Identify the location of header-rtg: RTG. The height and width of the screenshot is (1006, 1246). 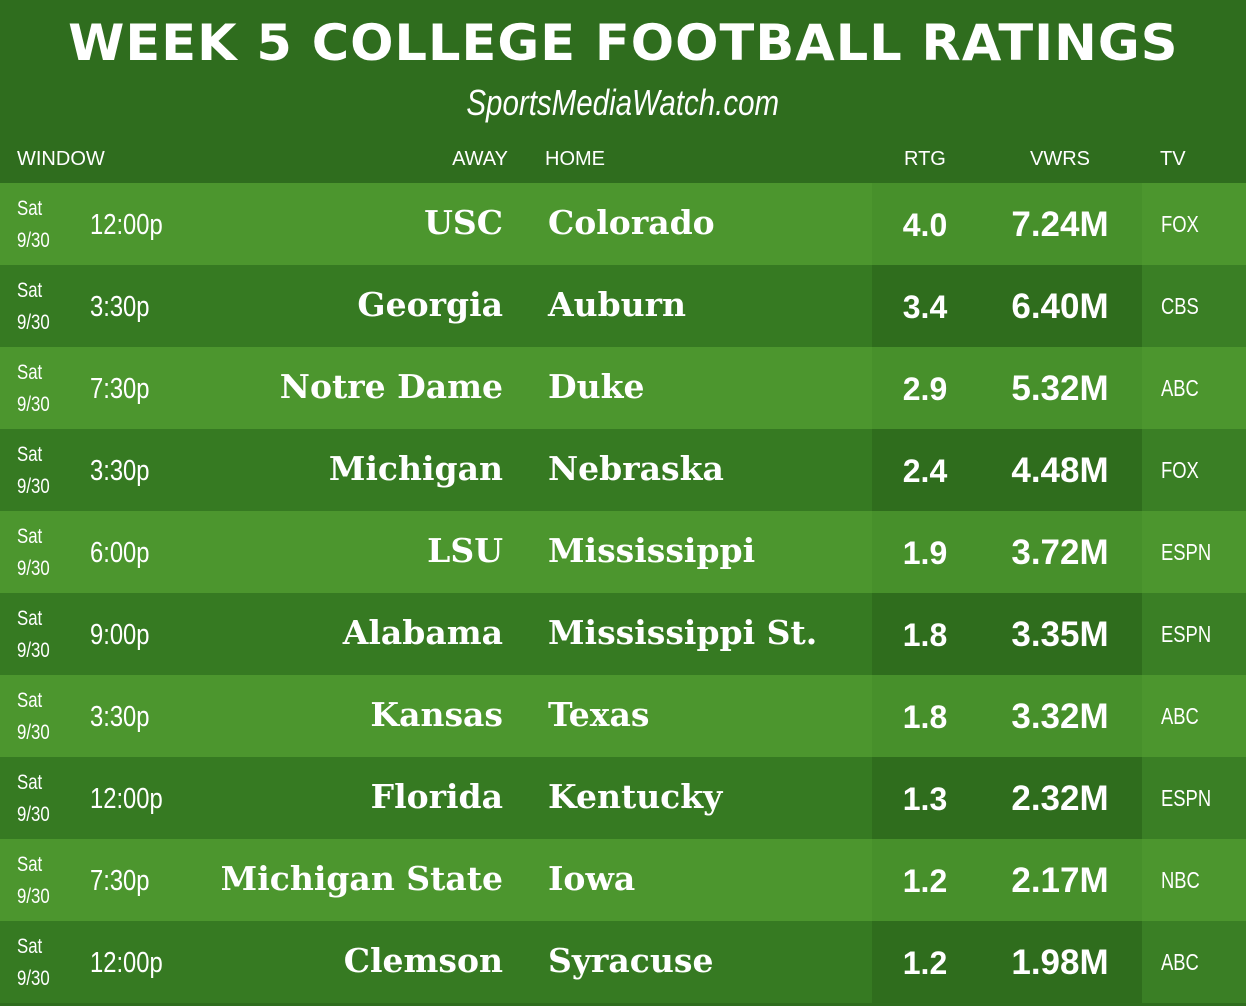
(925, 159).